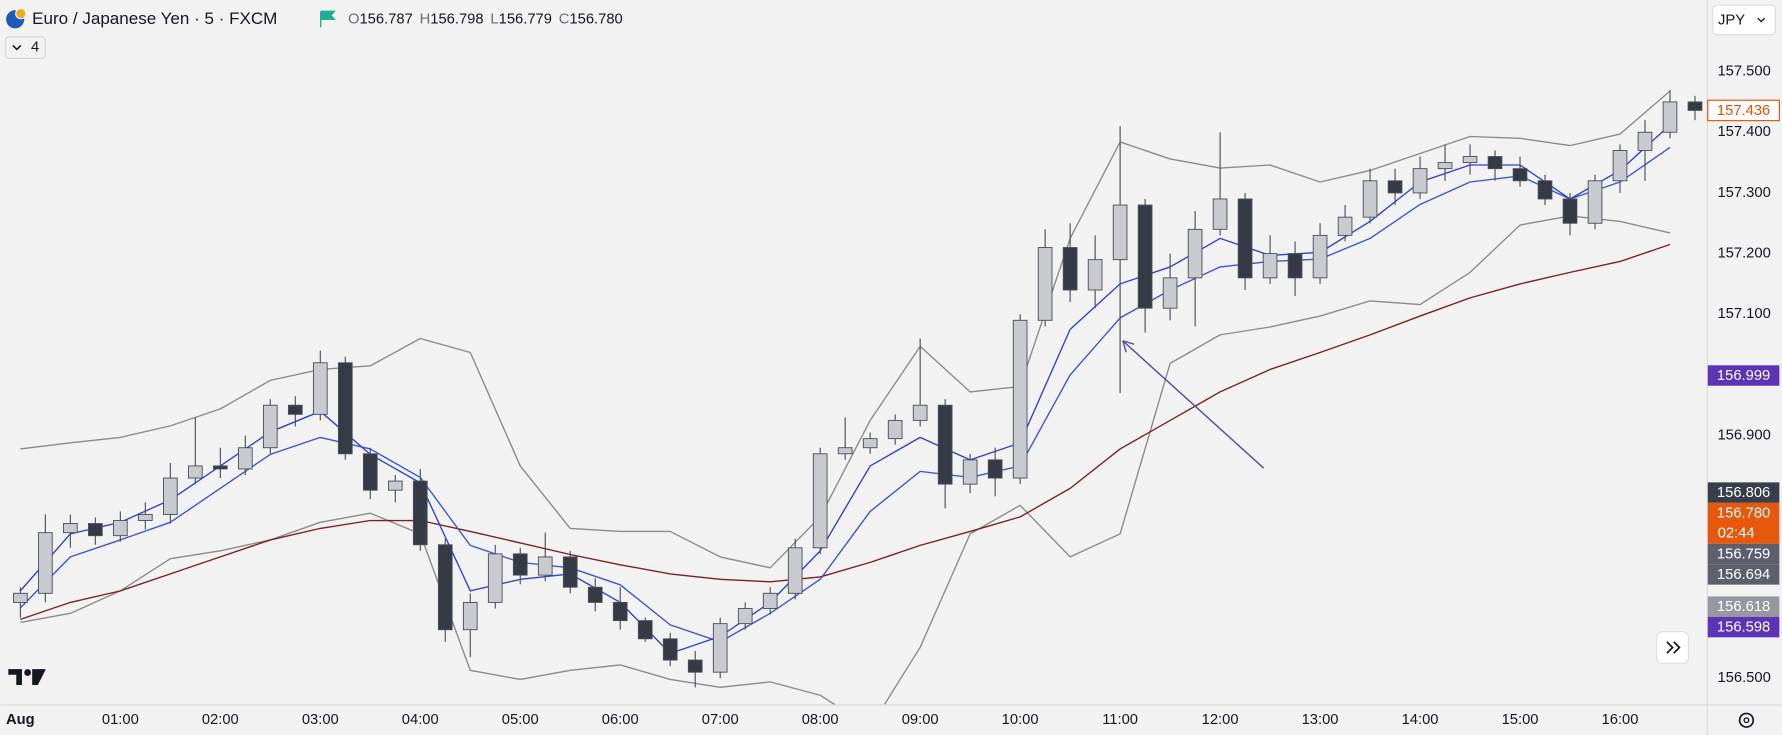 This screenshot has width=1782, height=735. I want to click on x-tick-label: 16:00, so click(1620, 720).